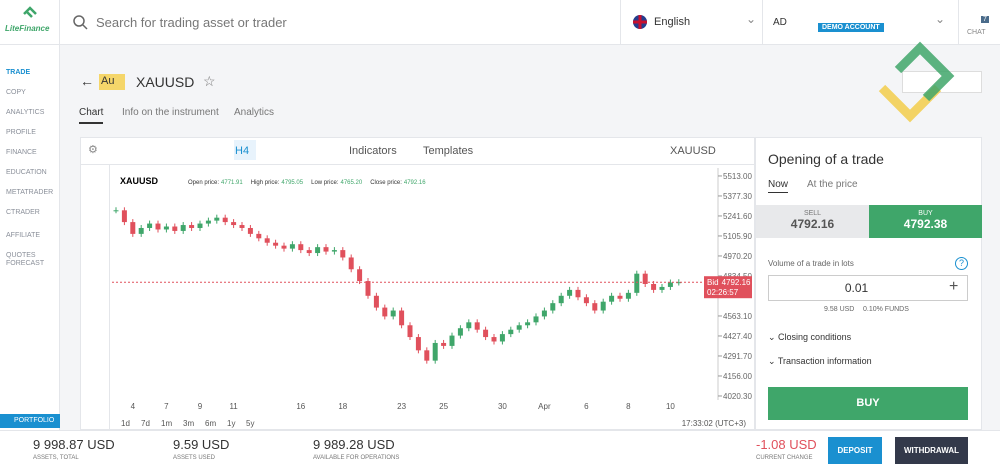 This screenshot has height=472, width=1000. Describe the element at coordinates (985, 19) in the screenshot. I see `chat-count: 7` at that location.